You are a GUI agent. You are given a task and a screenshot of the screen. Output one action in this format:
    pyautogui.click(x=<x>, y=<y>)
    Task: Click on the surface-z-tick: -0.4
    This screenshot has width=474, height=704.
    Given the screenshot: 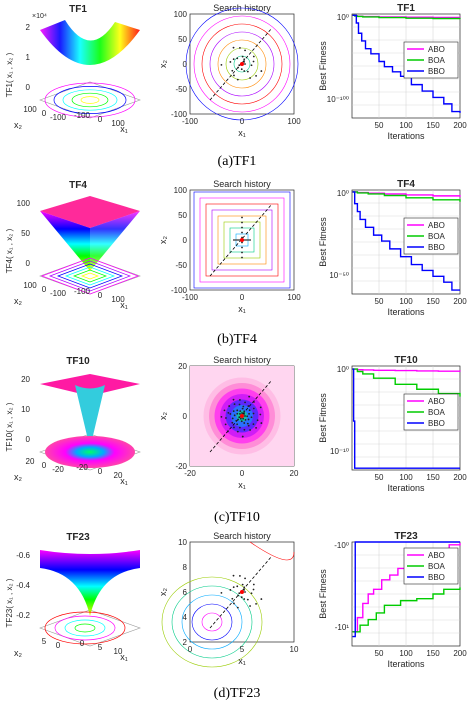 What is the action you would take?
    pyautogui.click(x=23, y=585)
    